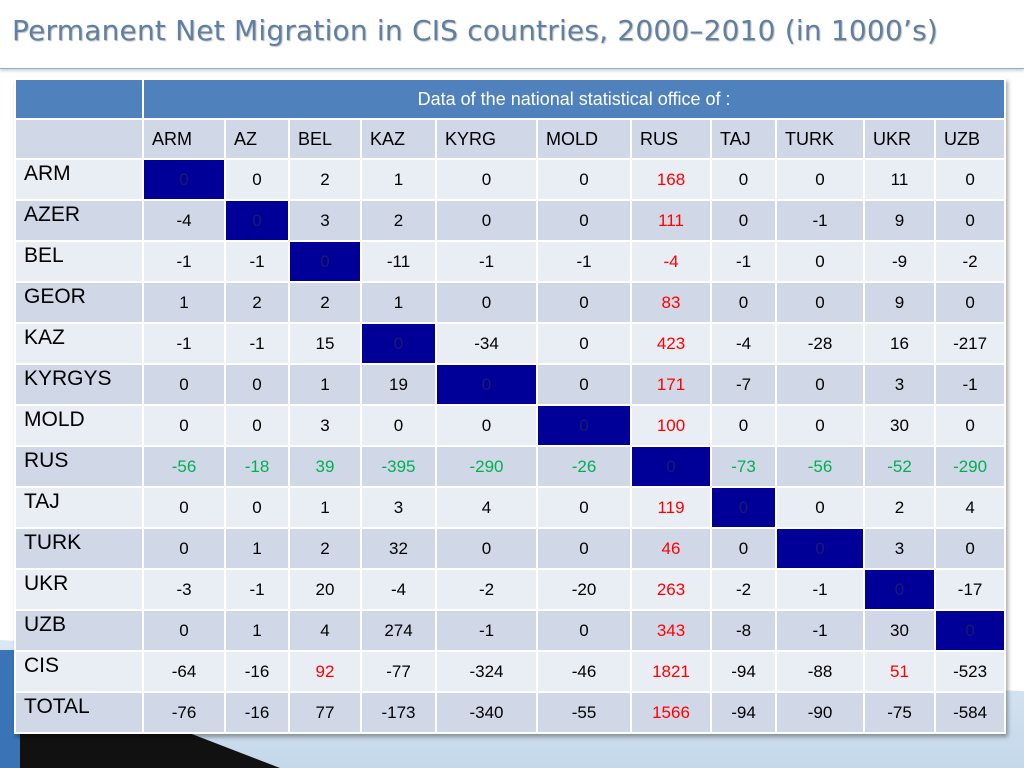  Describe the element at coordinates (899, 139) in the screenshot. I see `column-header-ukr: UKR` at that location.